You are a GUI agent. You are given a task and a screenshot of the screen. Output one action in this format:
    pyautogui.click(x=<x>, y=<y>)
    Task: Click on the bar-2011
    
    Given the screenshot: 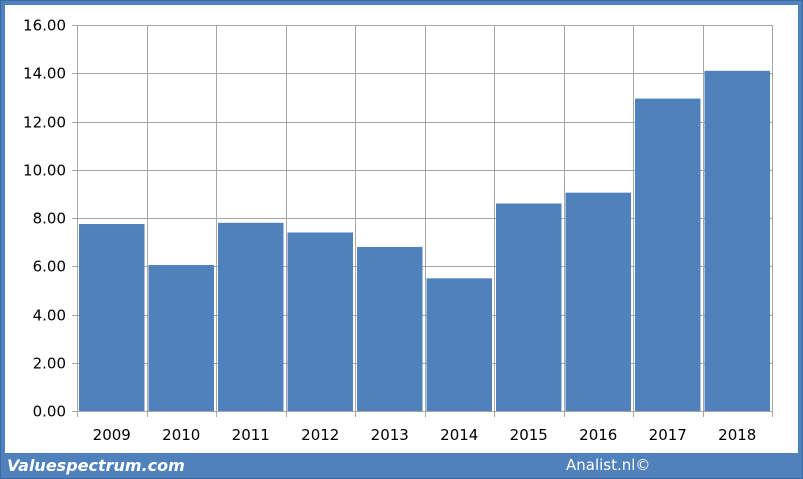 What is the action you would take?
    pyautogui.click(x=251, y=316)
    